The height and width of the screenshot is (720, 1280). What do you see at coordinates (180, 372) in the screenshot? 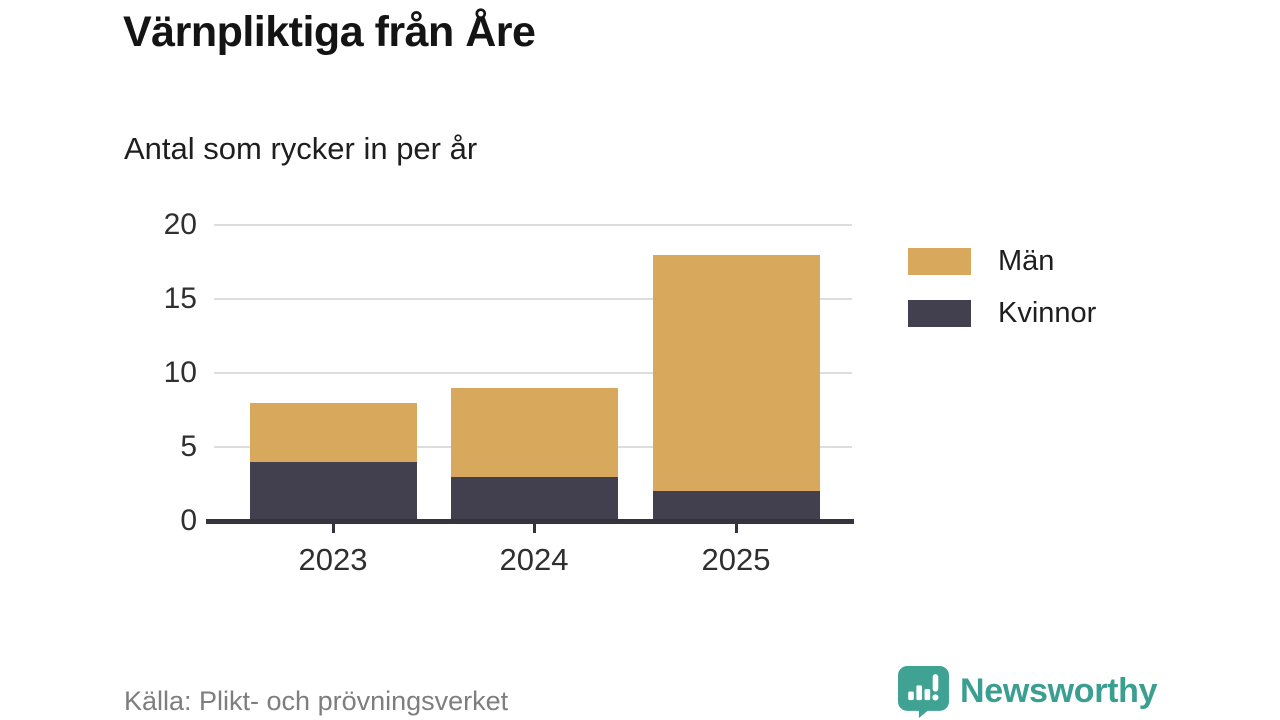
I see `y-axis-tick-label: 10` at bounding box center [180, 372].